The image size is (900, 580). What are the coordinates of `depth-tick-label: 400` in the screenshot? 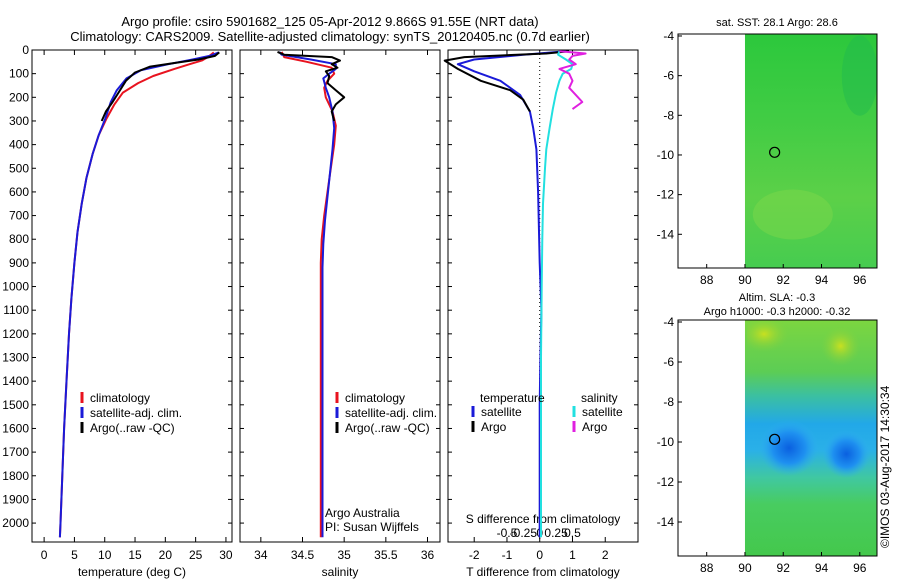 It's located at (19, 145).